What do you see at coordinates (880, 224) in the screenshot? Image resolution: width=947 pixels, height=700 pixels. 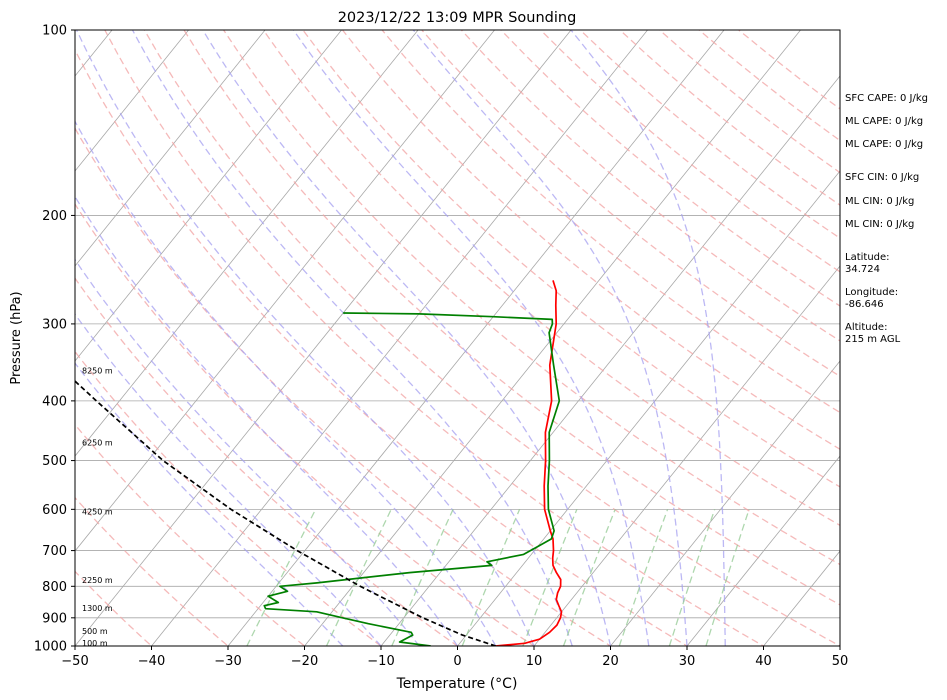 I see `ml-cin-text-2: ML CIN: 0 J/kg` at bounding box center [880, 224].